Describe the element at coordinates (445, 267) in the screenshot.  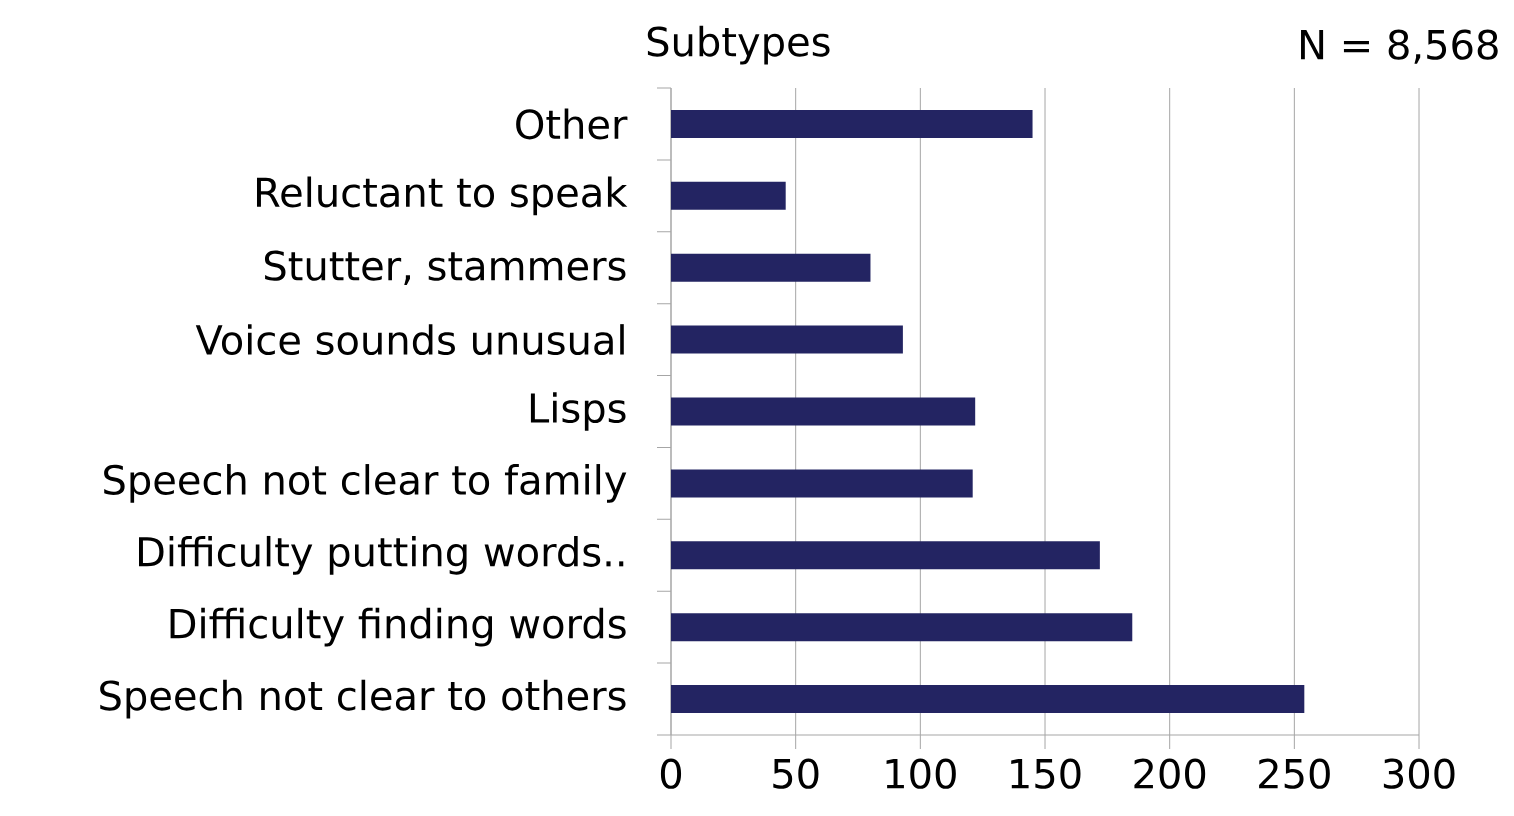
I see `y-tick-label: Stutter, stammers` at that location.